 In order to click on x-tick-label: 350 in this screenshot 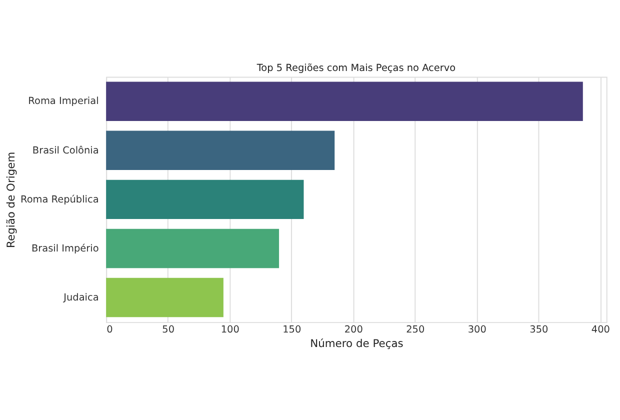, I will do `click(539, 330)`.